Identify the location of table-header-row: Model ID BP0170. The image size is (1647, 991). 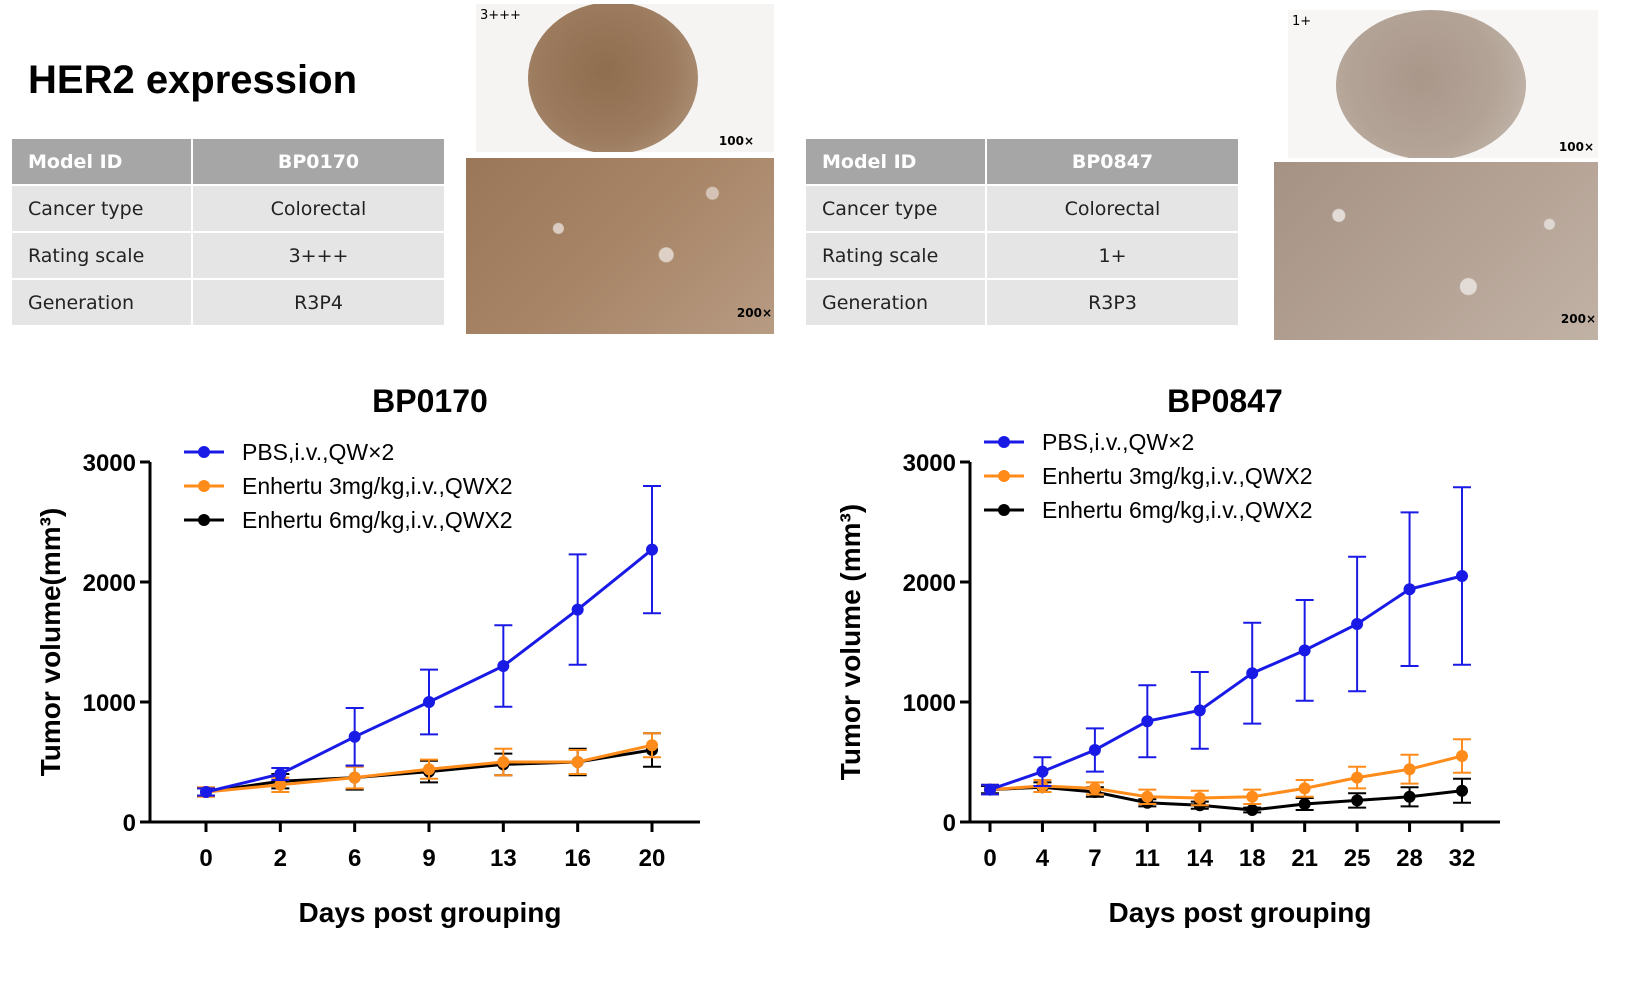
(228, 161).